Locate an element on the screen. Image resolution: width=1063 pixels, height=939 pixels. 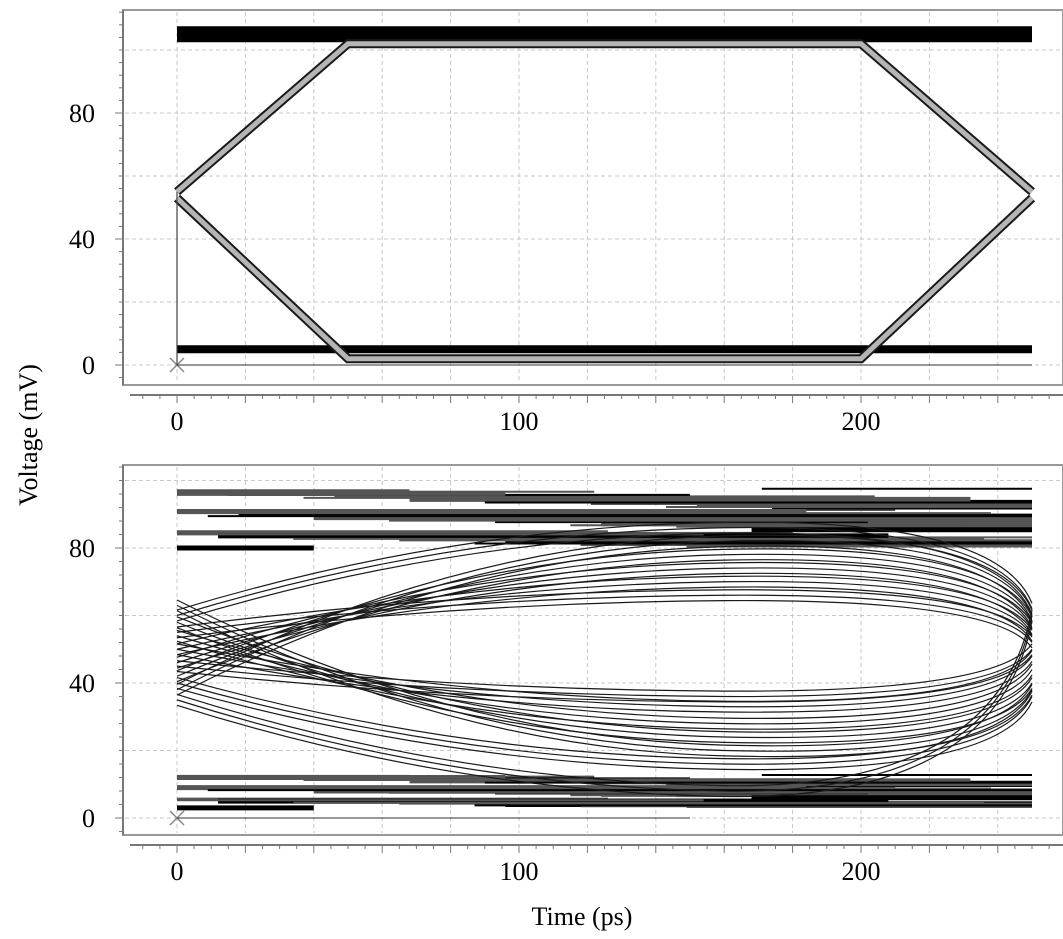
x-axis-title: Time (ps) is located at coordinates (582, 916).